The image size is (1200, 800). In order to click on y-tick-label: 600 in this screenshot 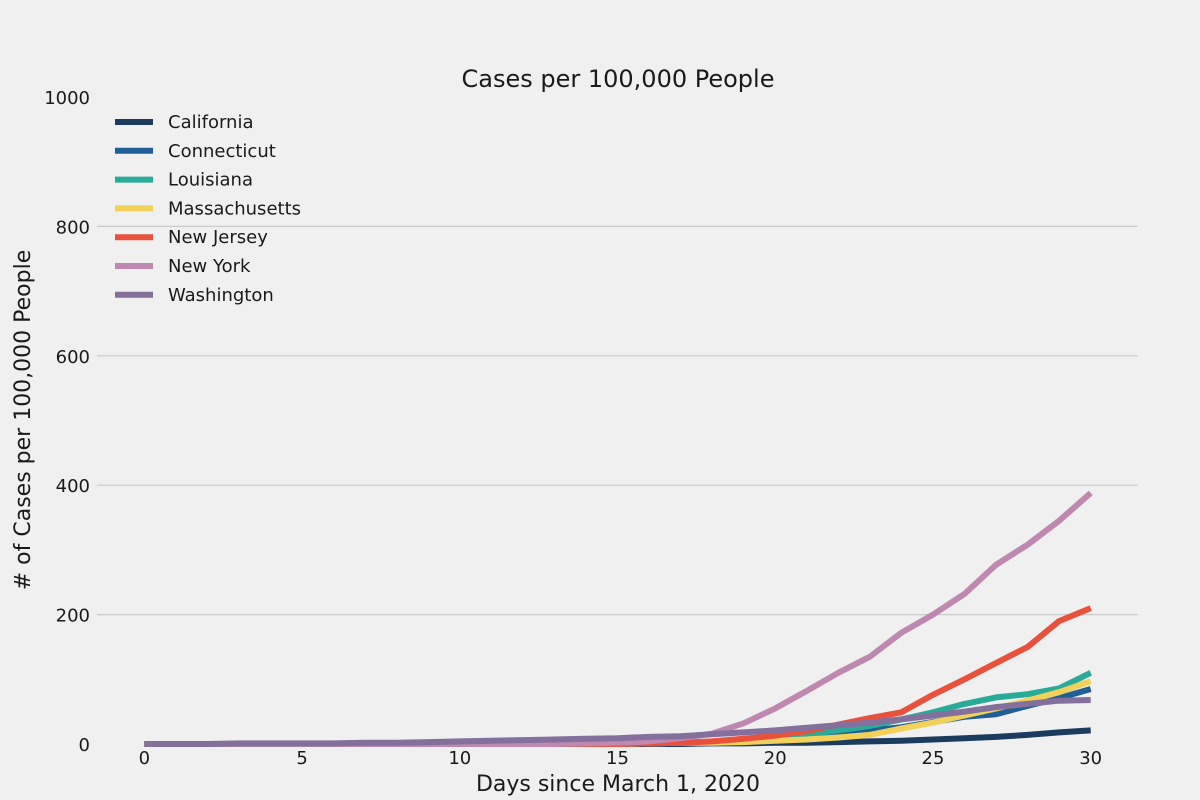, I will do `click(73, 357)`.